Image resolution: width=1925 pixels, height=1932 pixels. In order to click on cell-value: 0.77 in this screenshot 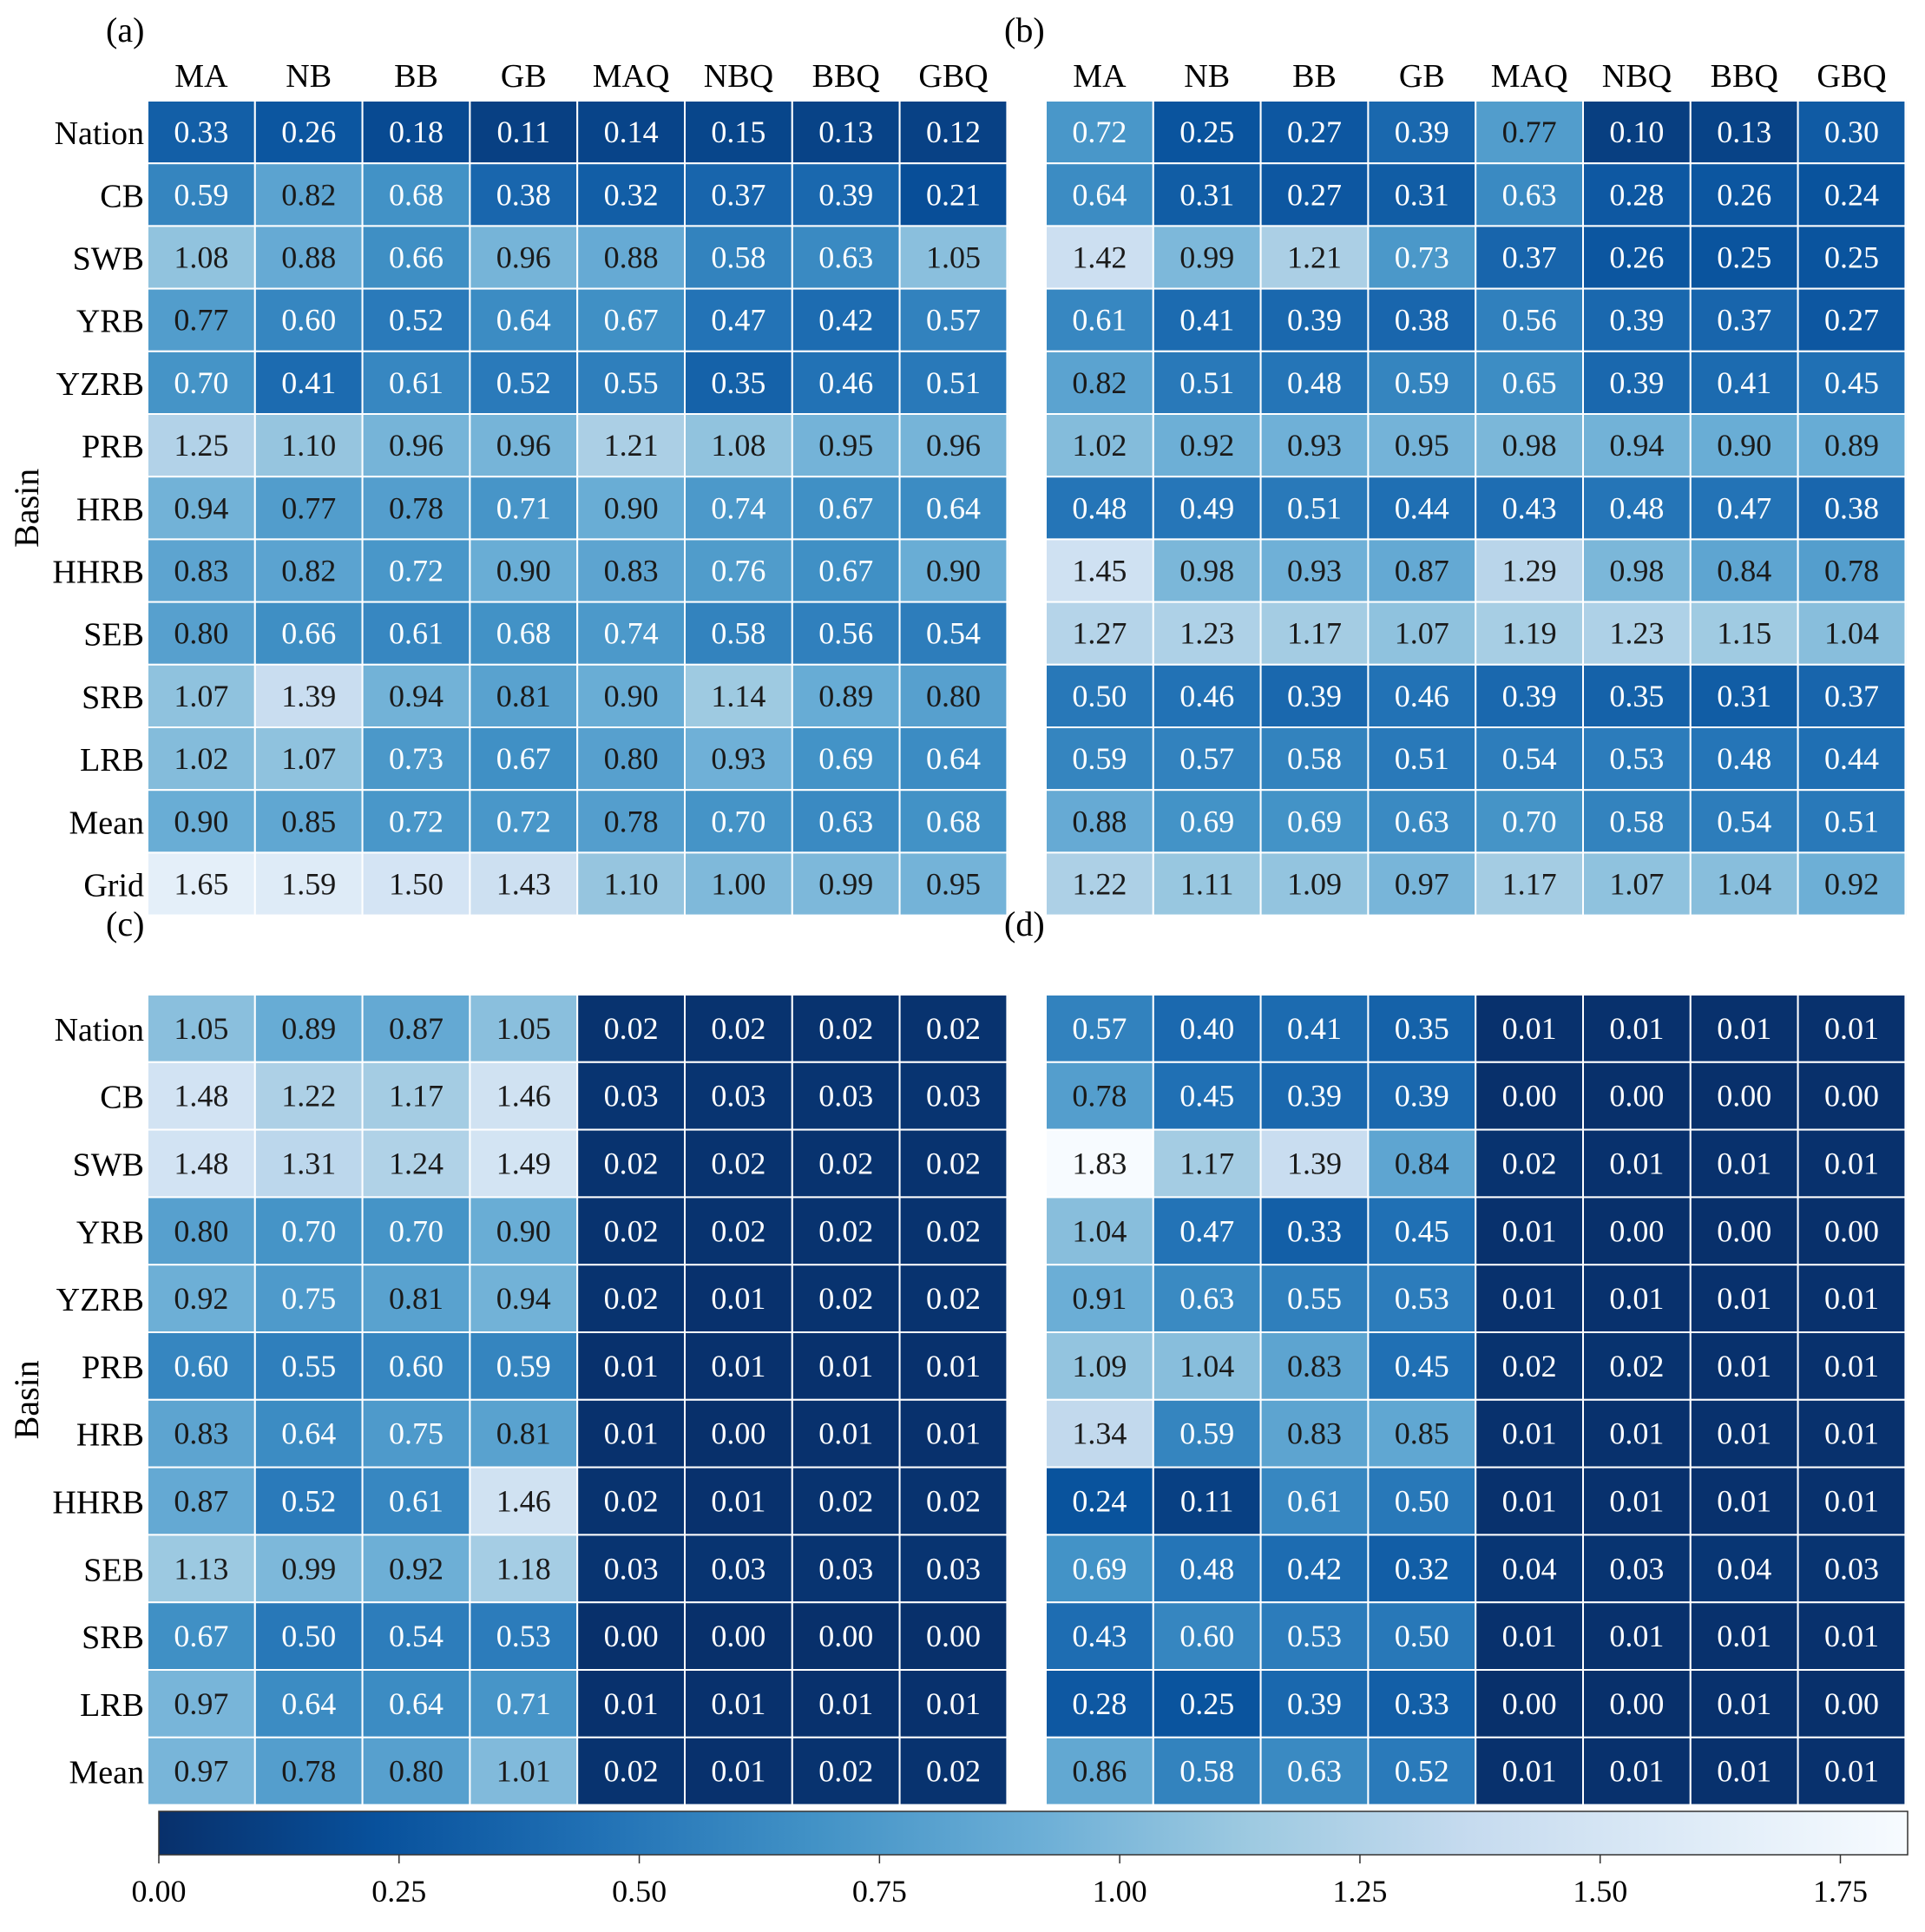, I will do `click(1529, 132)`.